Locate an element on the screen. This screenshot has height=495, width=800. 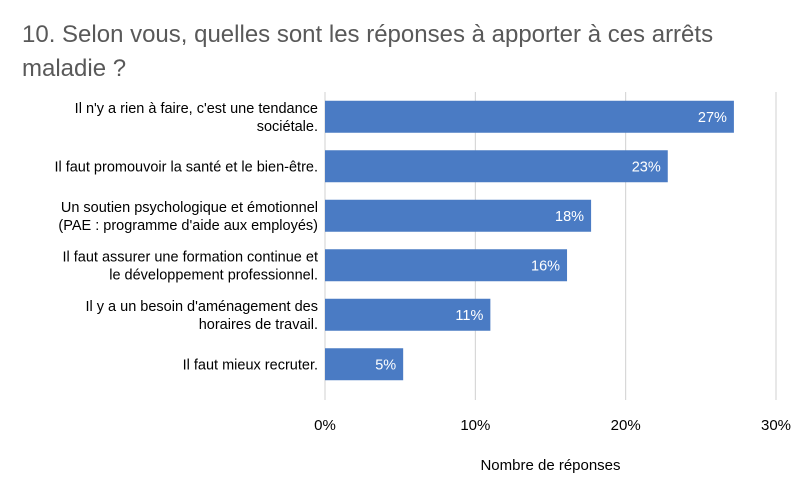
category-label-line: Il y a un besoin d'aménagement des is located at coordinates (201, 307).